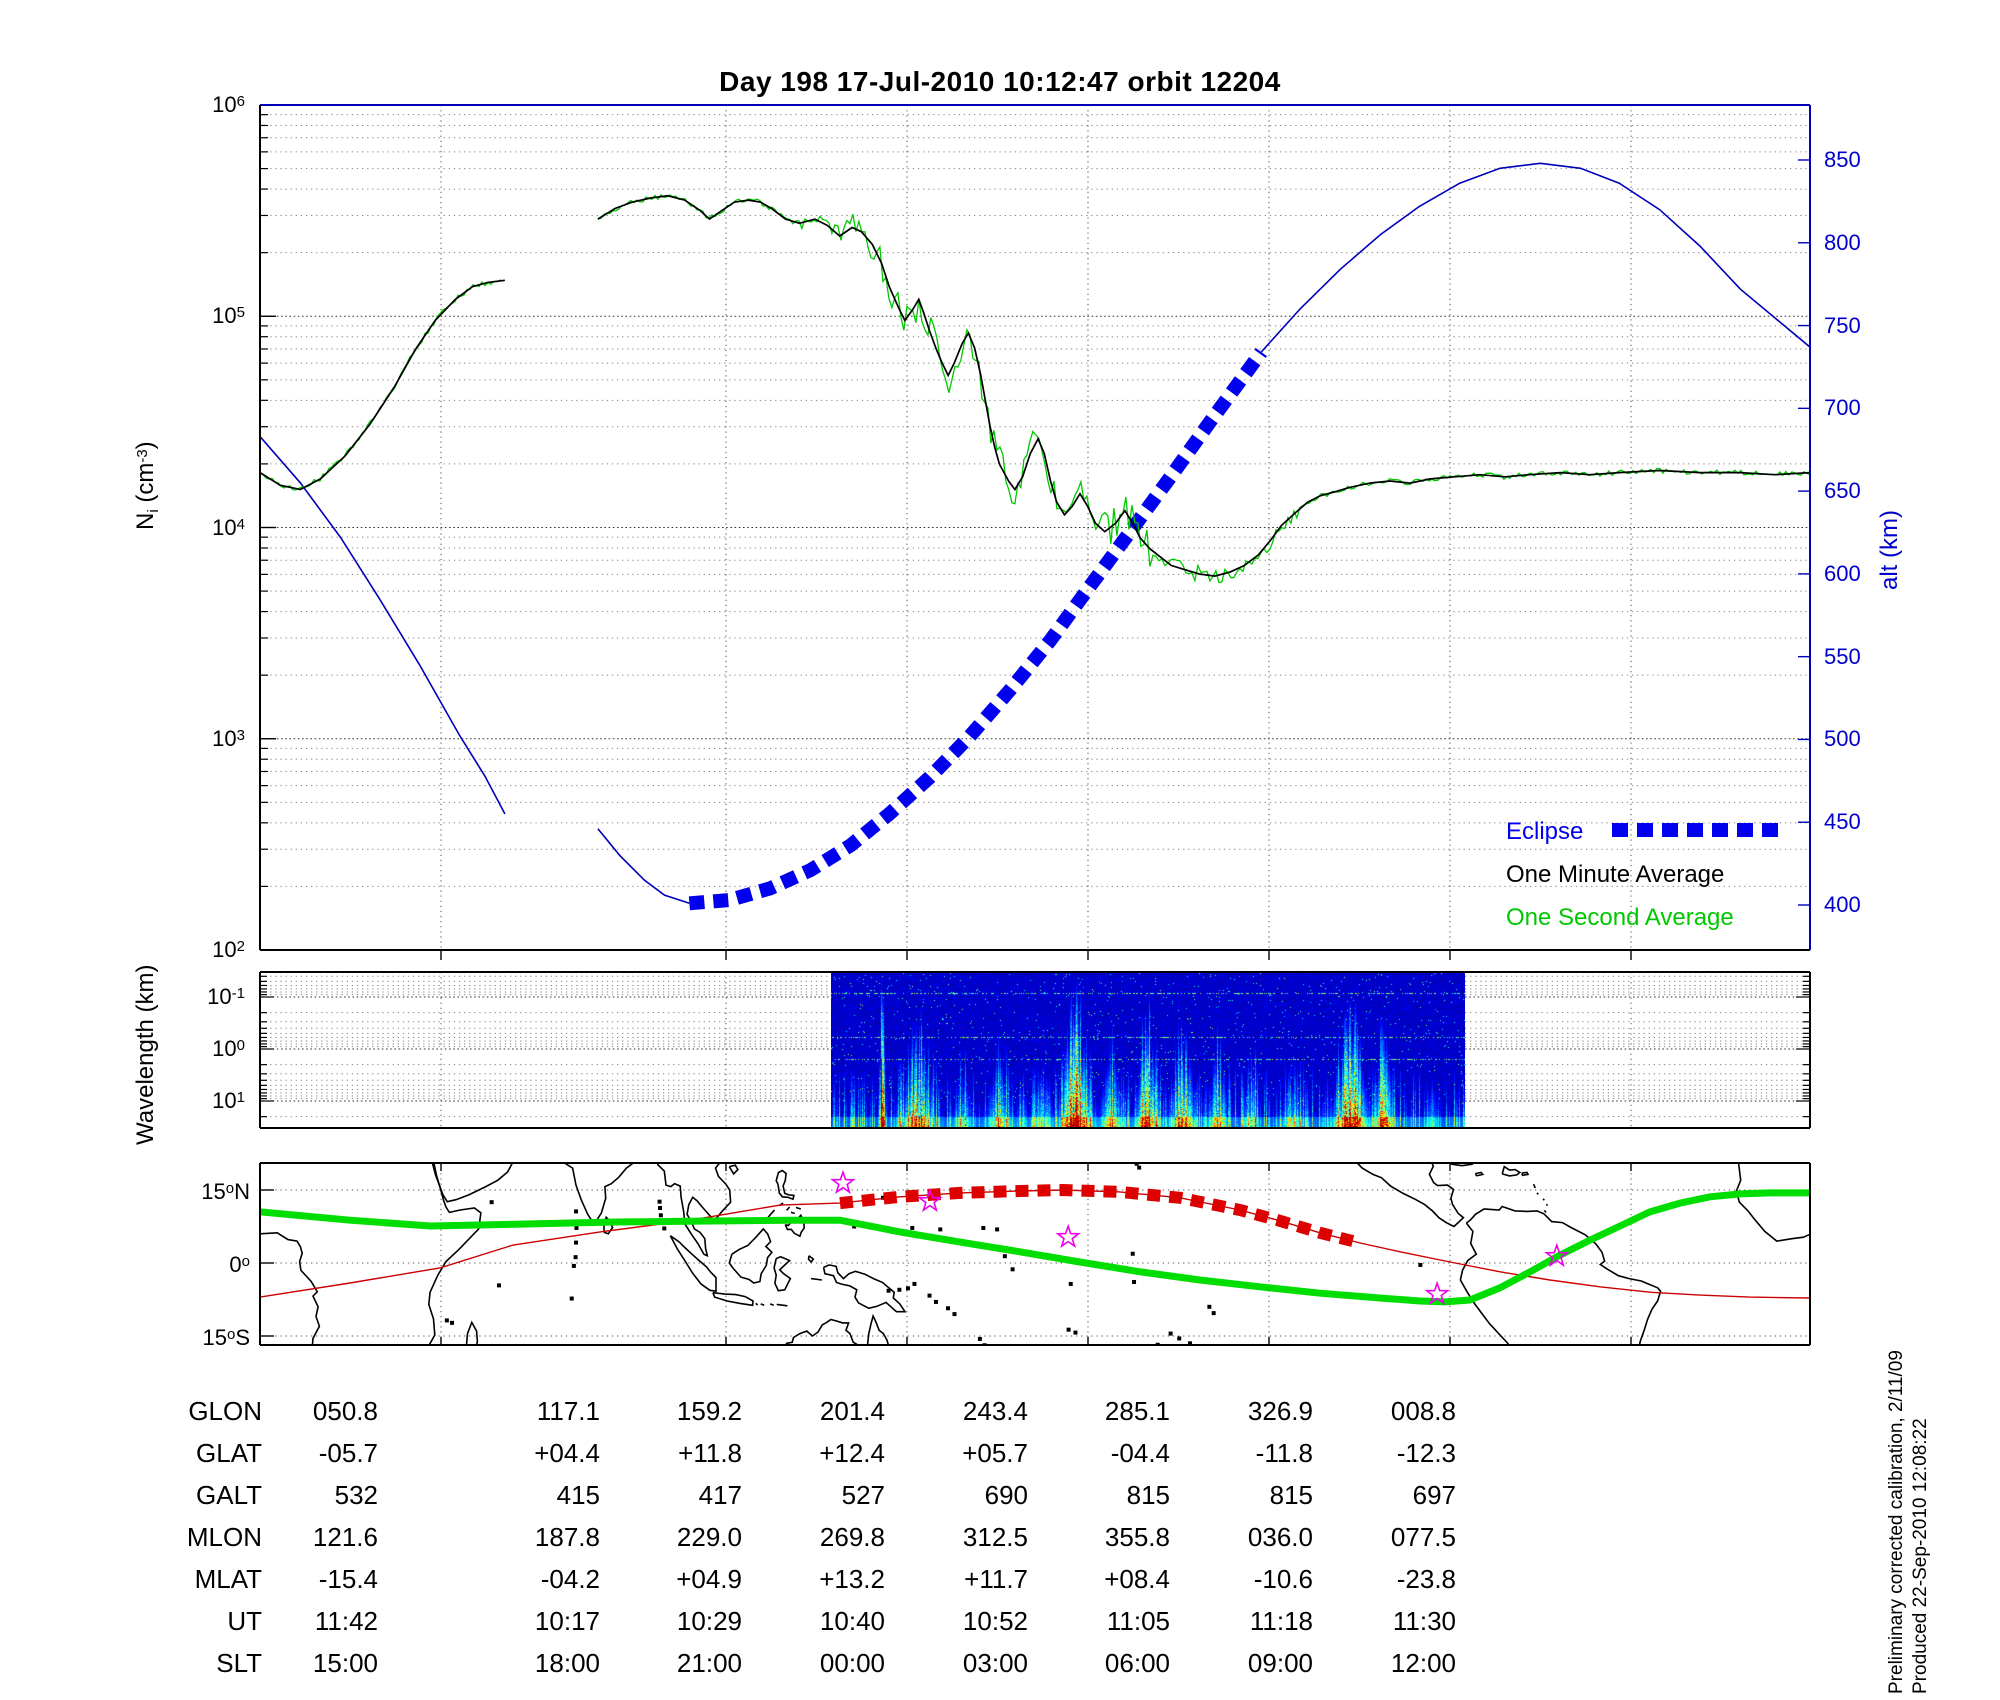 The image size is (2000, 1700). I want to click on table-cell: +11.8, so click(710, 1453).